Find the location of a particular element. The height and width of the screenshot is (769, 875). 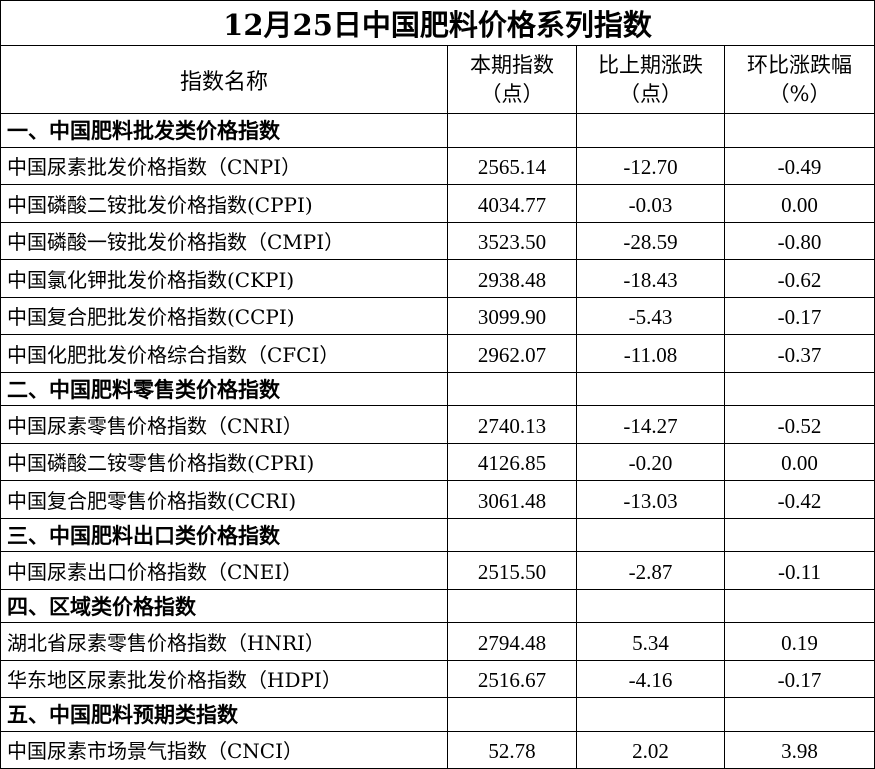

header-index-name: 指数名称 is located at coordinates (224, 79).